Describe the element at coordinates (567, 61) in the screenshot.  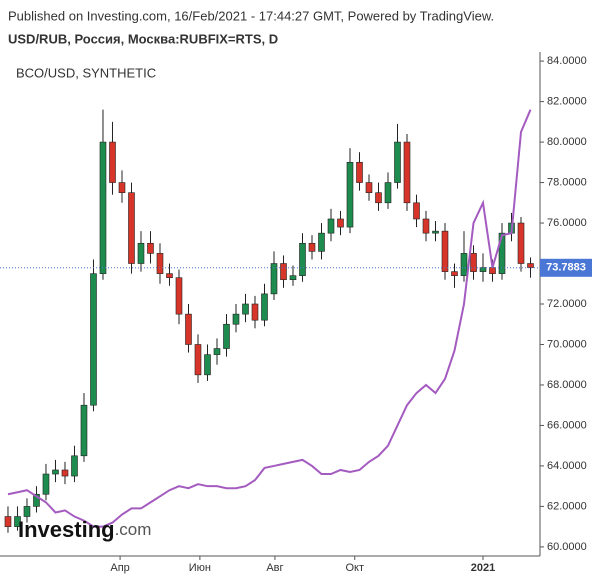
I see `y-tick-label: 84.0000` at that location.